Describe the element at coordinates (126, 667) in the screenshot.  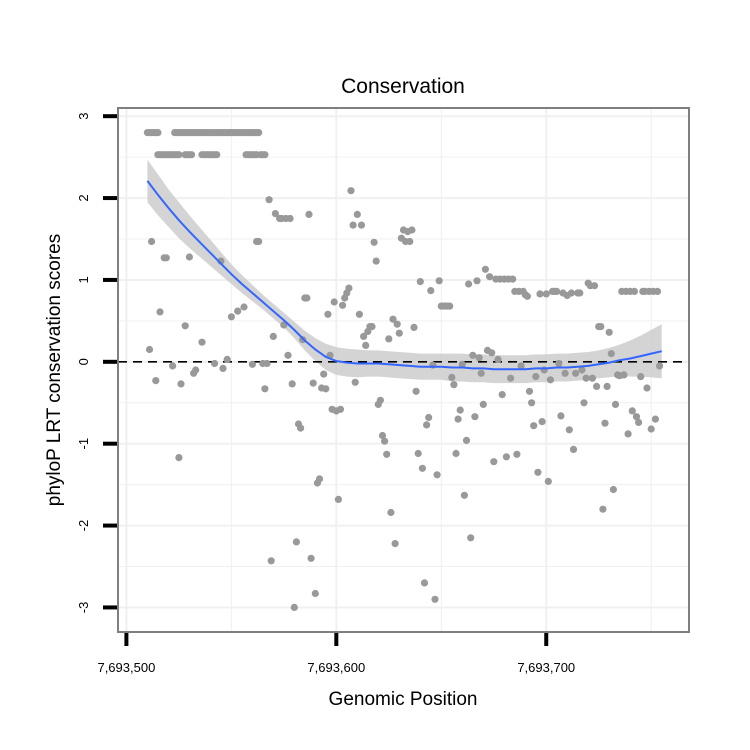
I see `x-tick-label: 7,693,500` at that location.